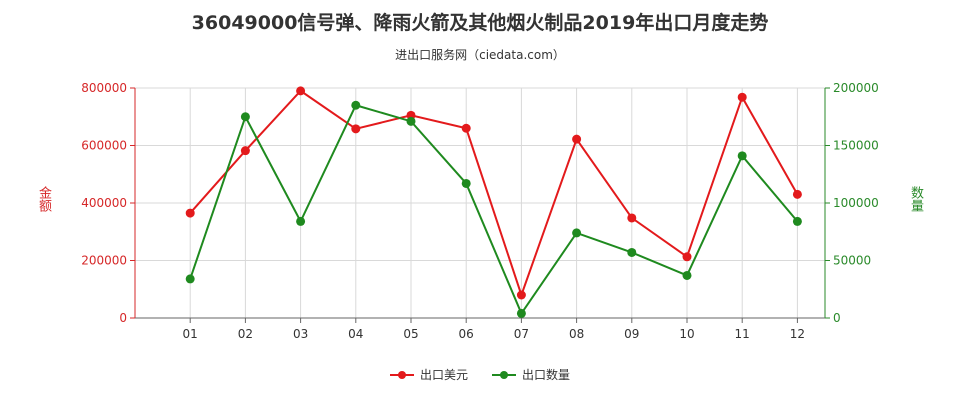 This screenshot has height=400, width=960. I want to click on x-tick-label: 11, so click(742, 334).